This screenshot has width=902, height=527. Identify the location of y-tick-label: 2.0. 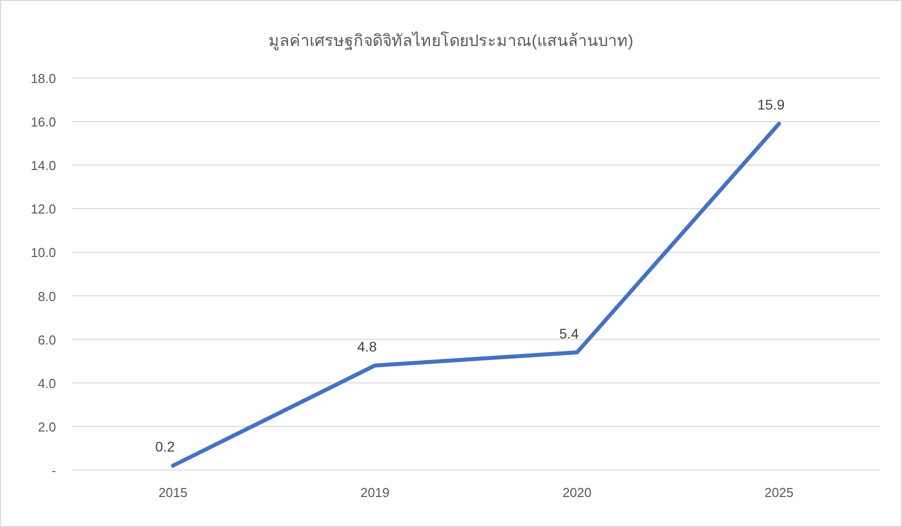
(47, 426).